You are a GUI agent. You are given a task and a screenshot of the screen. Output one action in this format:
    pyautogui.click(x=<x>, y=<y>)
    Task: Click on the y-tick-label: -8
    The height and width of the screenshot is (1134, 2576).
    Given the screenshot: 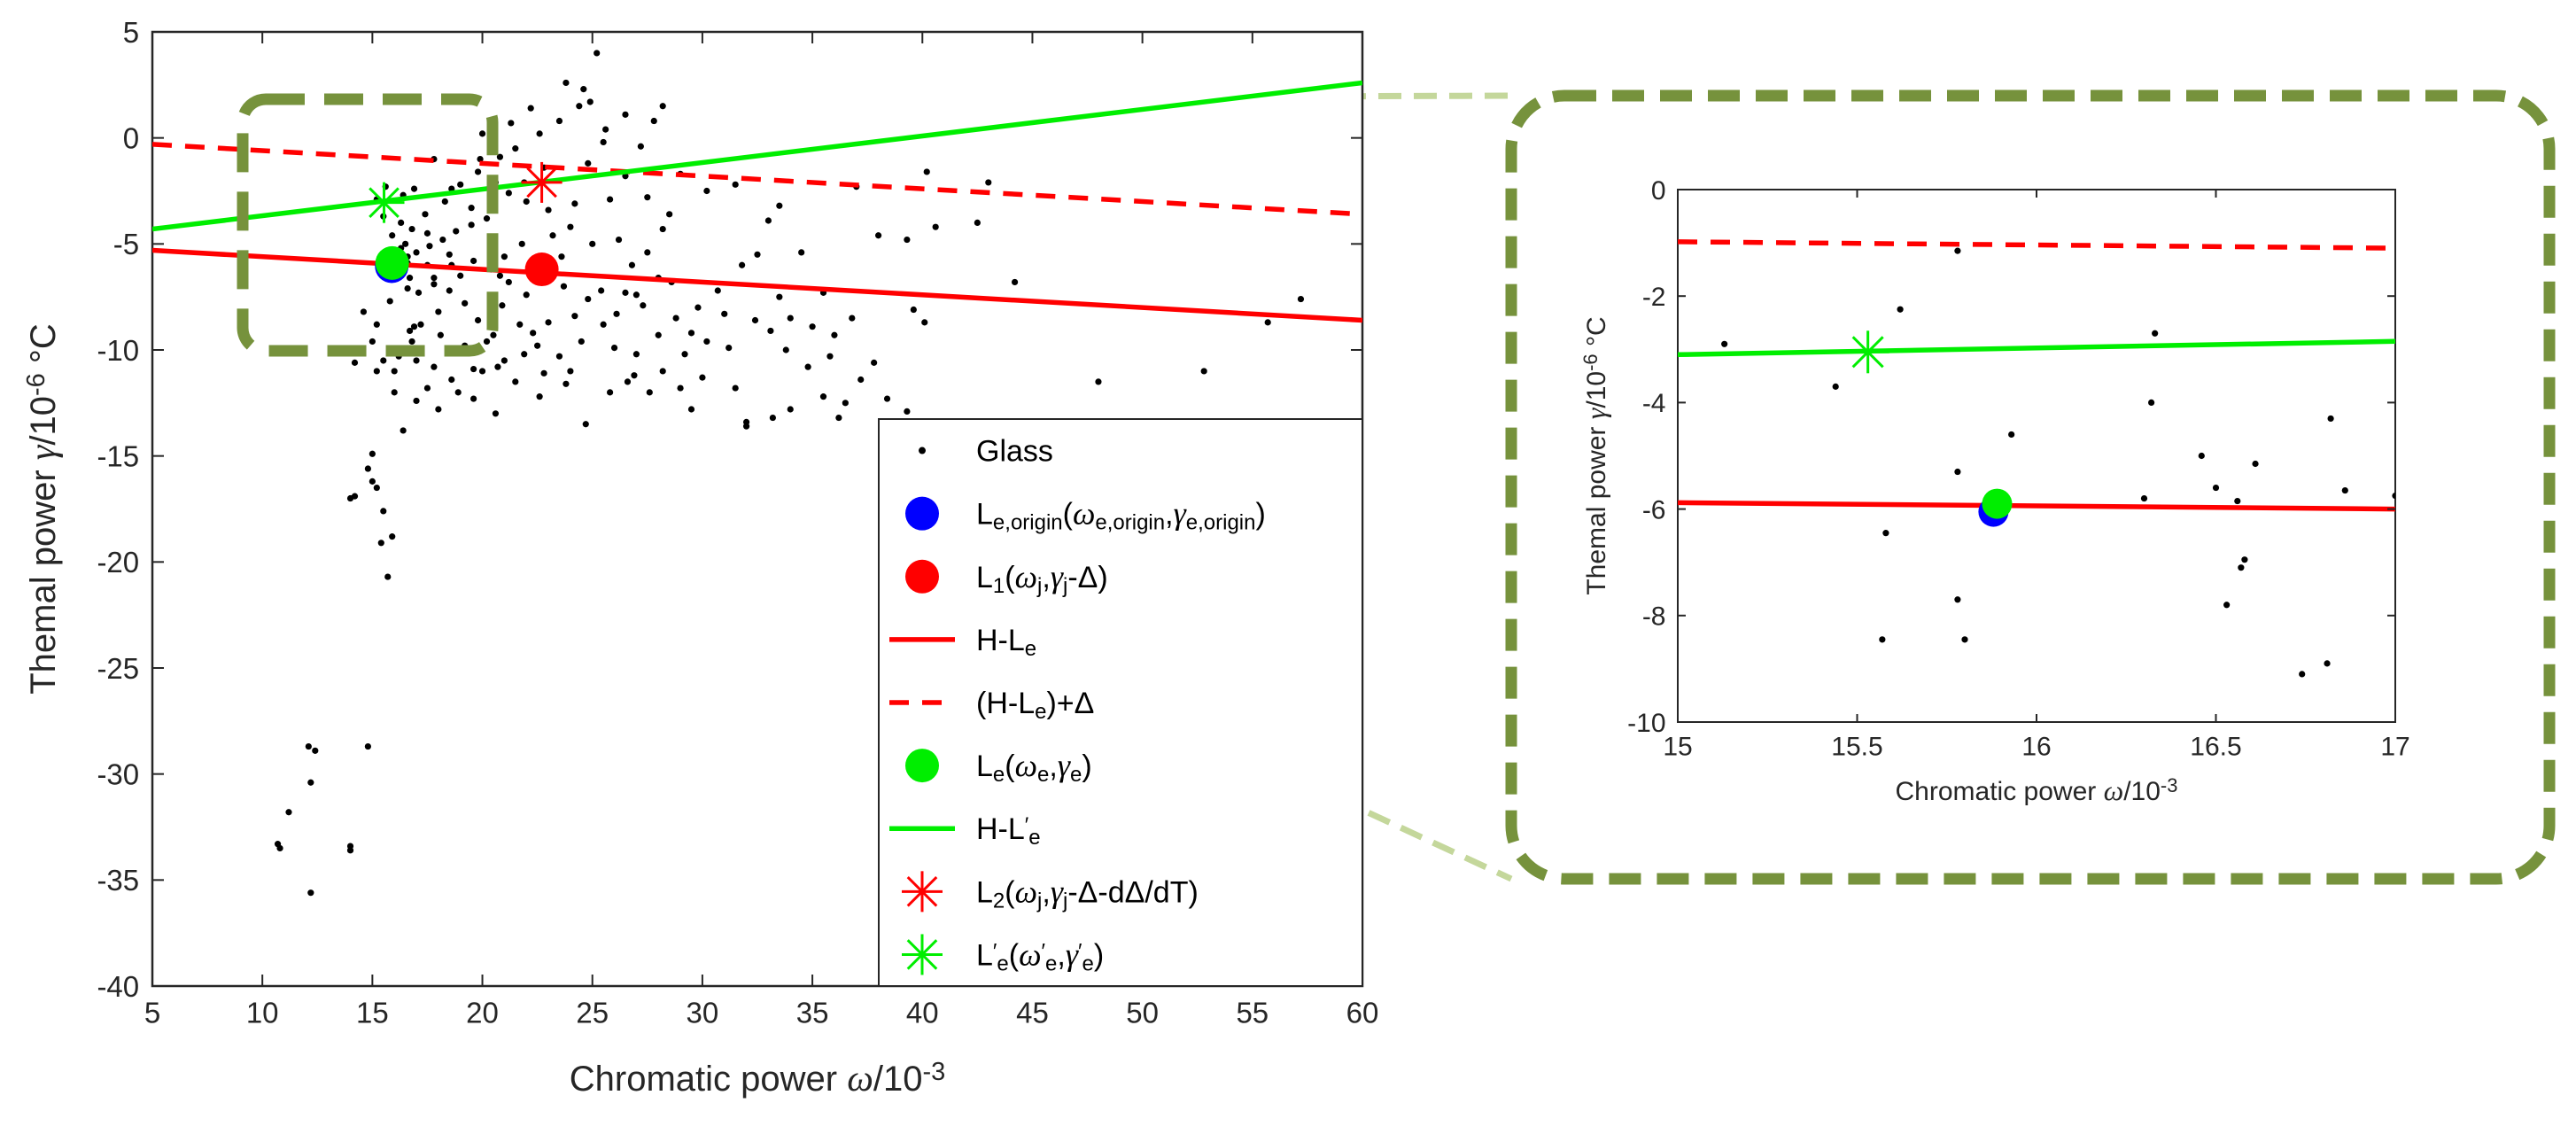 What is the action you would take?
    pyautogui.click(x=1654, y=617)
    